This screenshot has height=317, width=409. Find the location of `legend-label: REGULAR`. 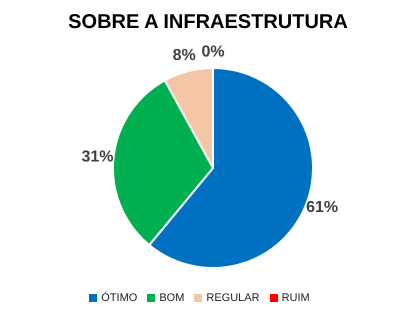

legend-label: REGULAR is located at coordinates (233, 298).